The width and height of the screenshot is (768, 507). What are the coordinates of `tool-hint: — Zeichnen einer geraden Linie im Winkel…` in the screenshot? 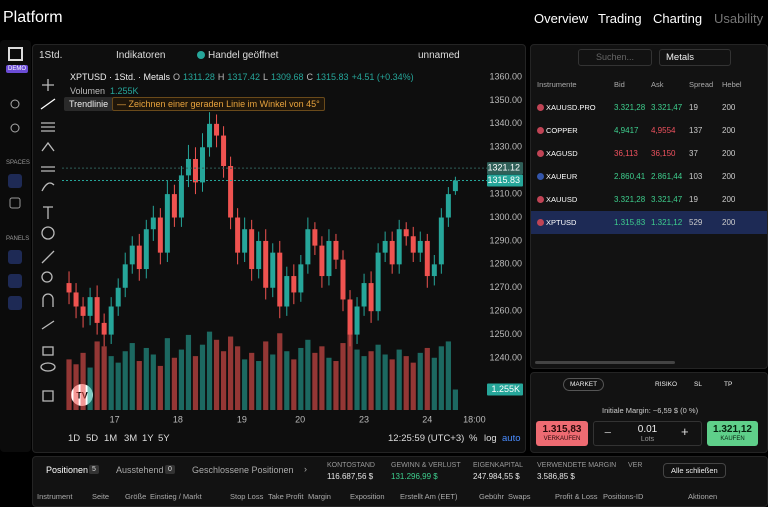 It's located at (218, 104).